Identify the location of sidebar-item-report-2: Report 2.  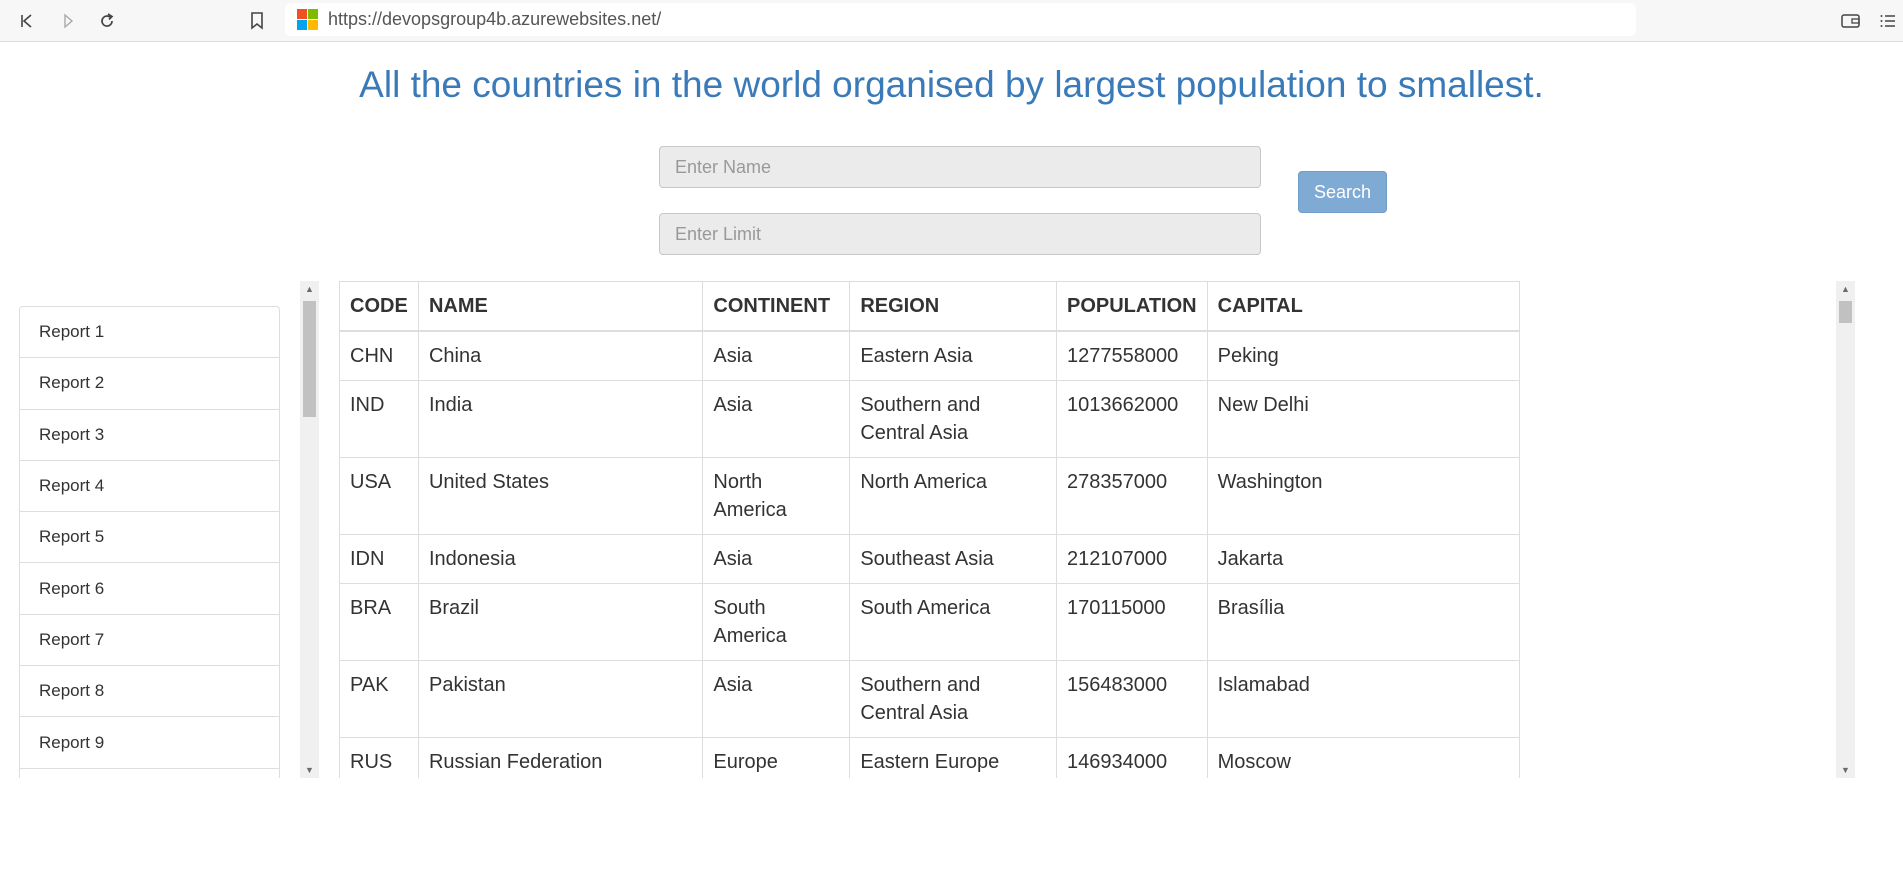
(149, 384).